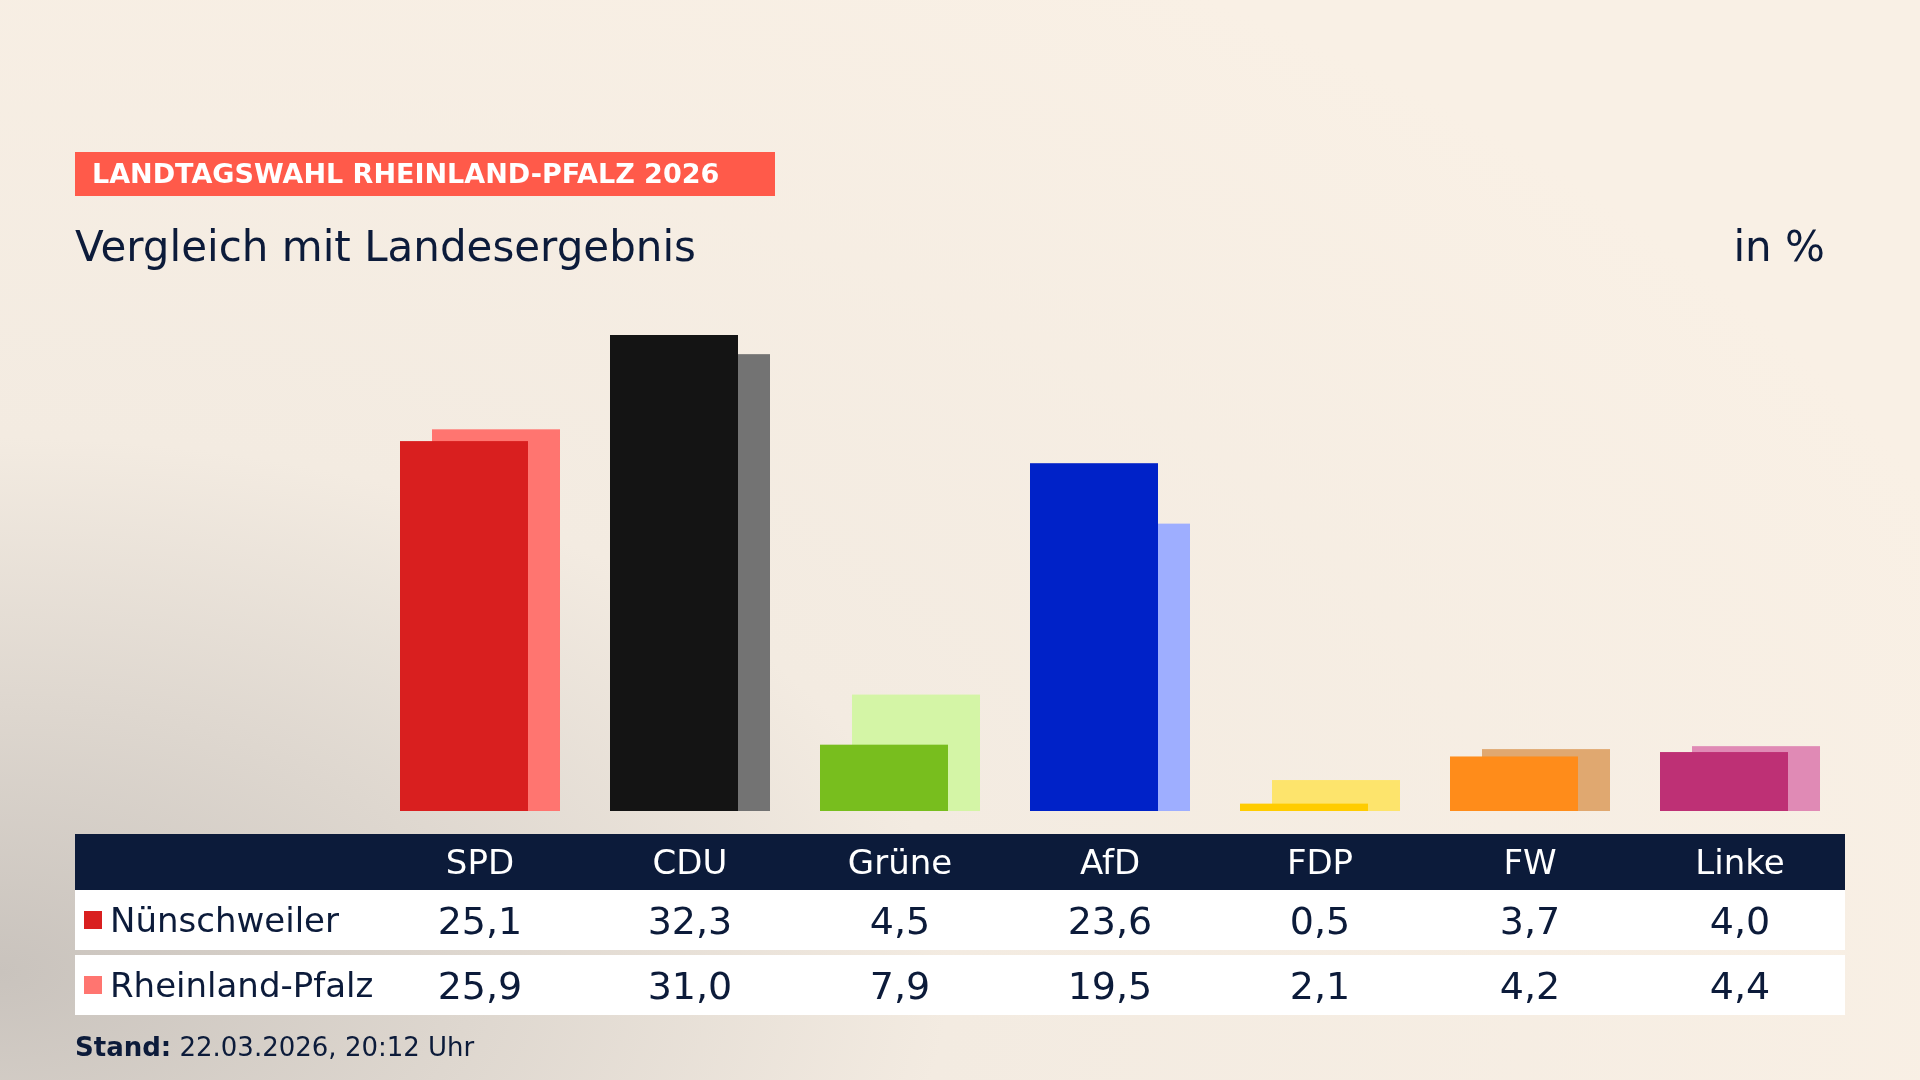 The height and width of the screenshot is (1080, 1920). I want to click on data-label: 31,0, so click(690, 986).